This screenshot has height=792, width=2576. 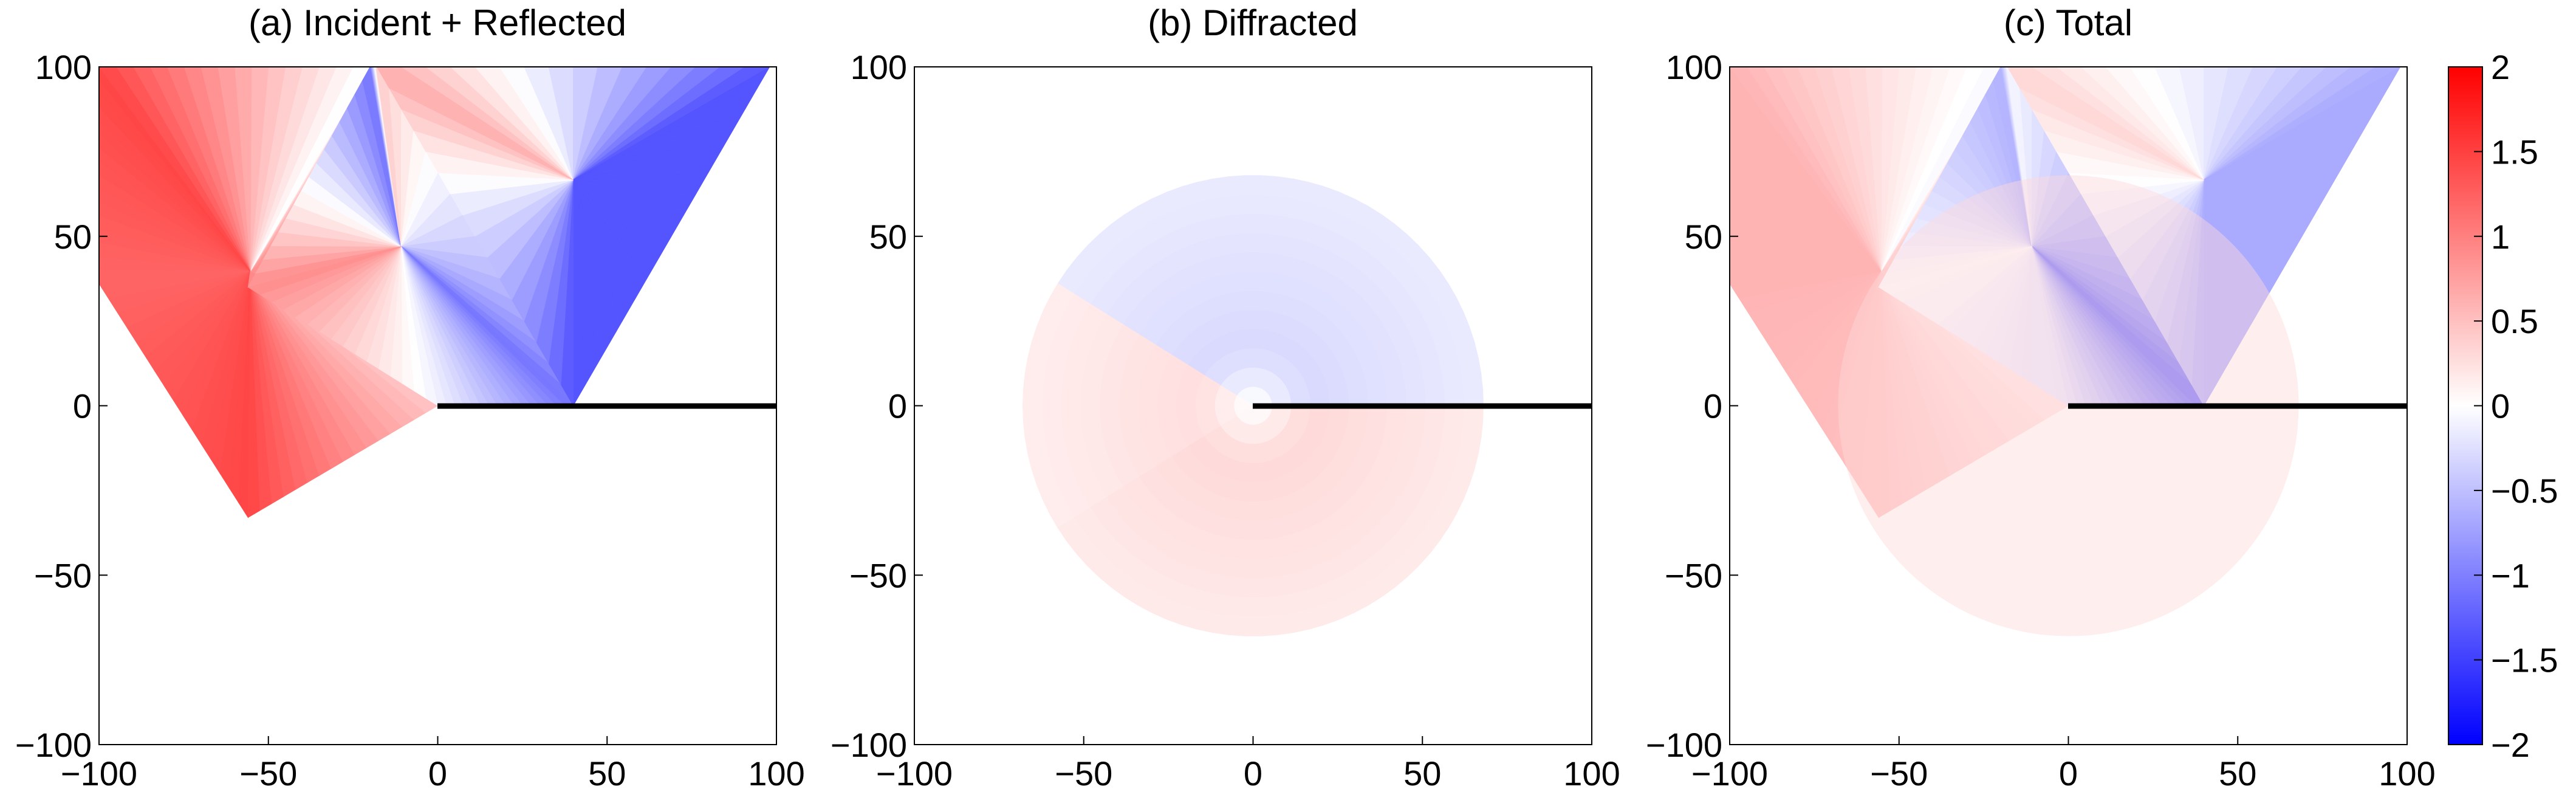 I want to click on colorbar-tick-label: 1, so click(x=2500, y=237).